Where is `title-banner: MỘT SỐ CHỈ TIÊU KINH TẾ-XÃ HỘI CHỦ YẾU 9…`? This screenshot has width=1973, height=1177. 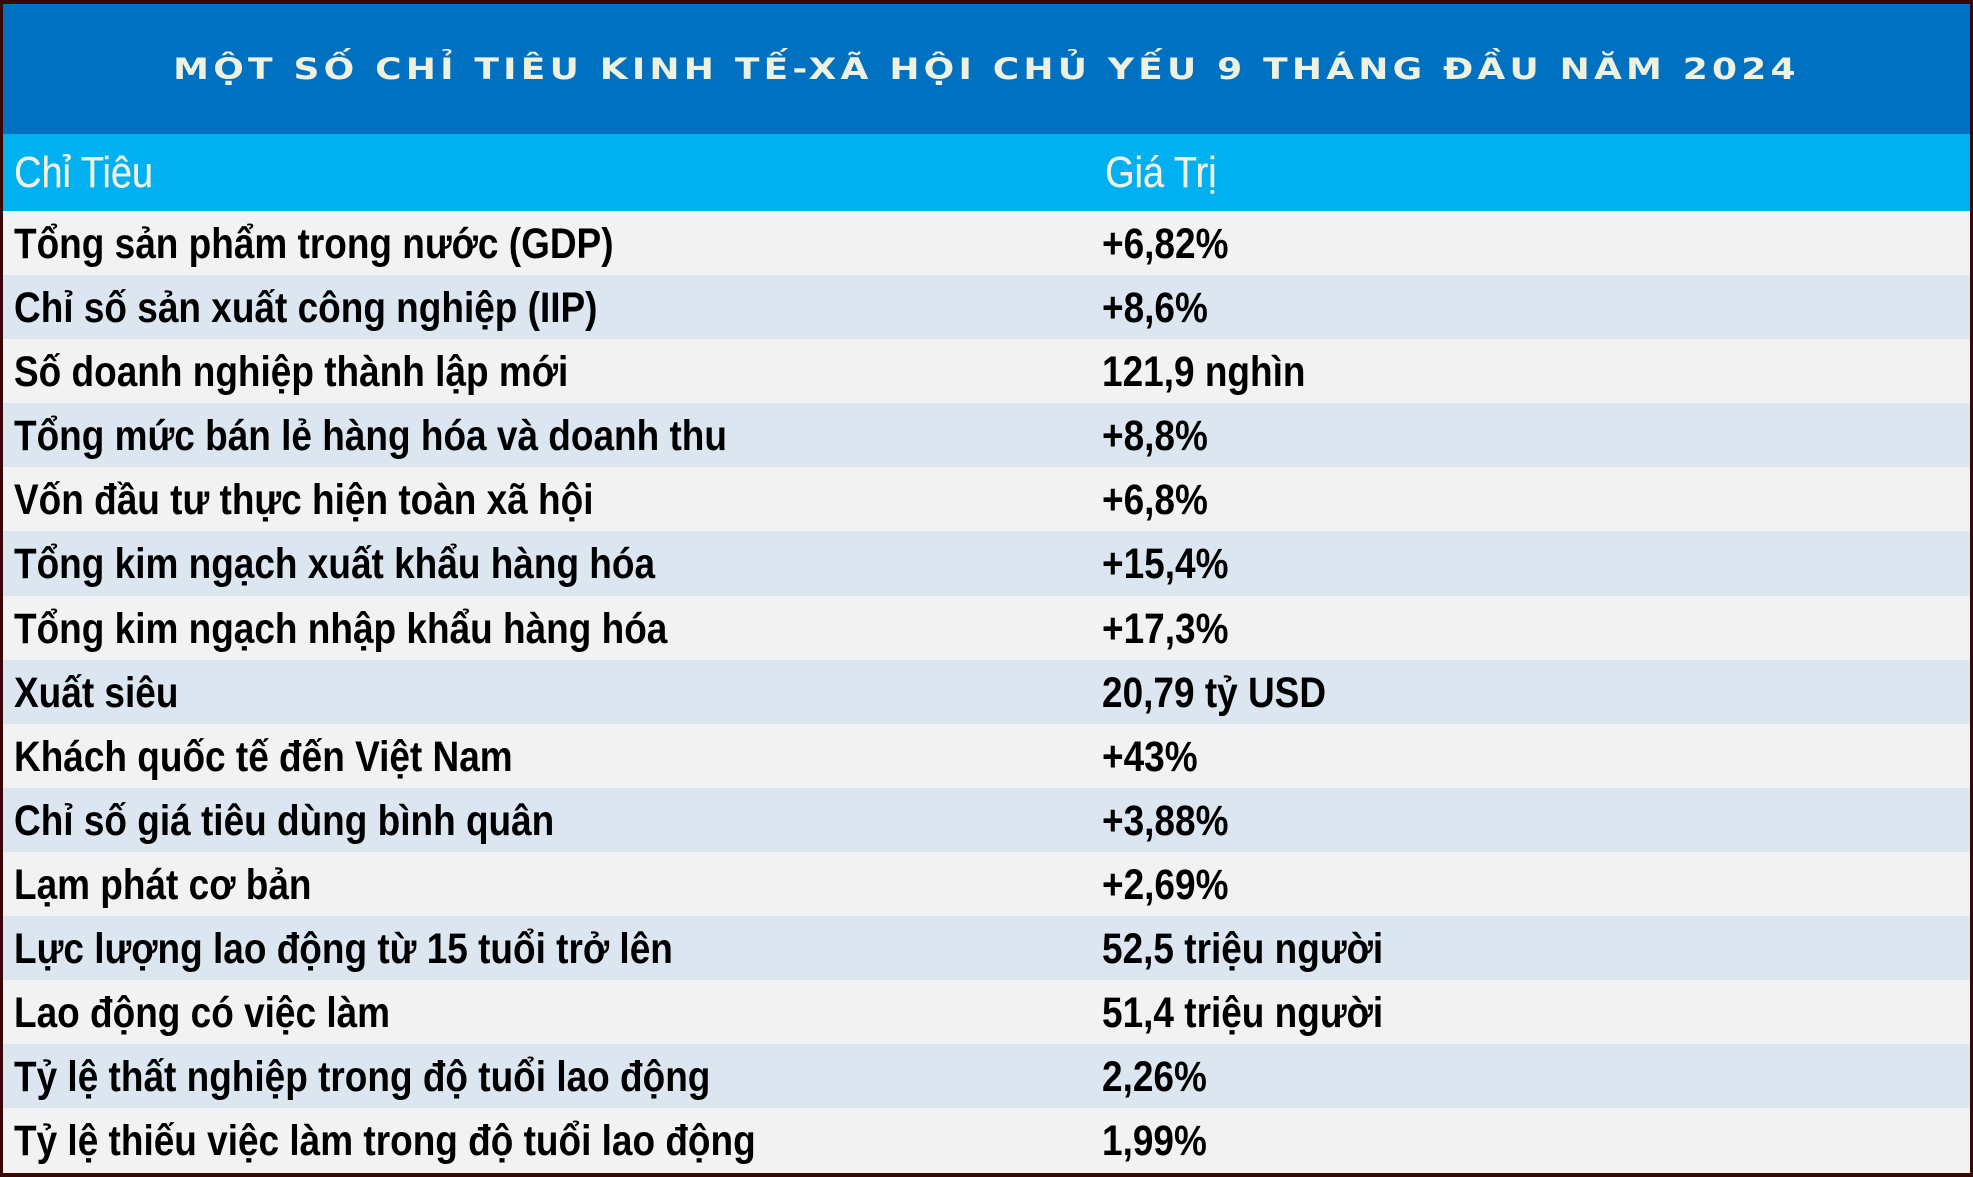
title-banner: MỘT SỐ CHỈ TIÊU KINH TẾ-XÃ HỘI CHỦ YẾU 9… is located at coordinates (986, 69).